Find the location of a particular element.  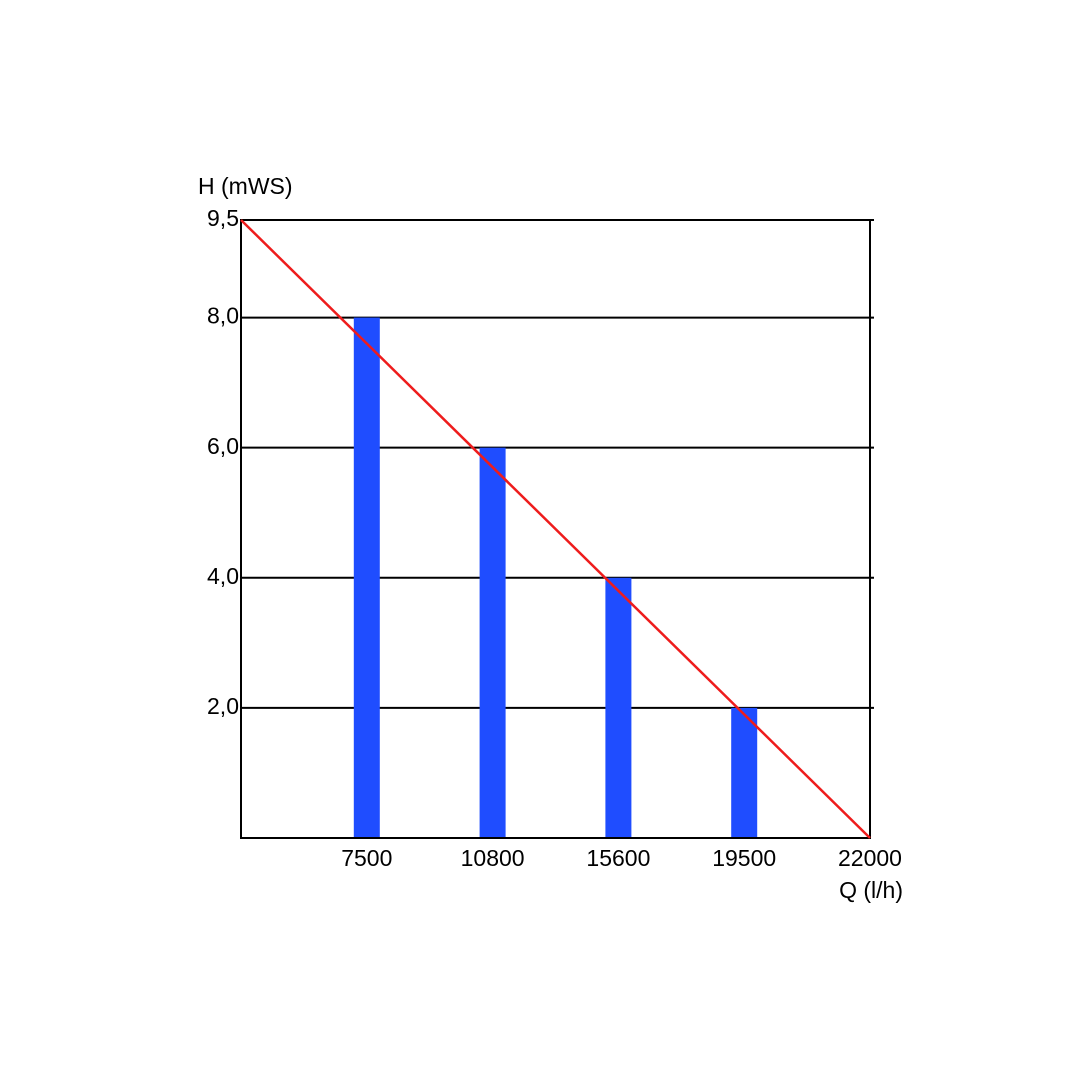

y-tick-label: 8,0 is located at coordinates (223, 316).